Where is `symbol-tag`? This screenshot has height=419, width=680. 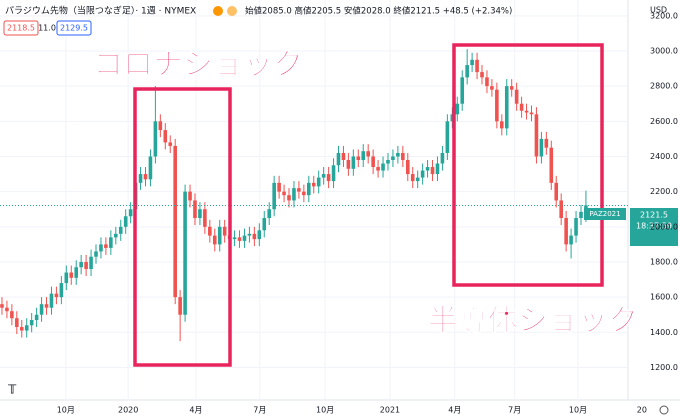 symbol-tag is located at coordinates (605, 214).